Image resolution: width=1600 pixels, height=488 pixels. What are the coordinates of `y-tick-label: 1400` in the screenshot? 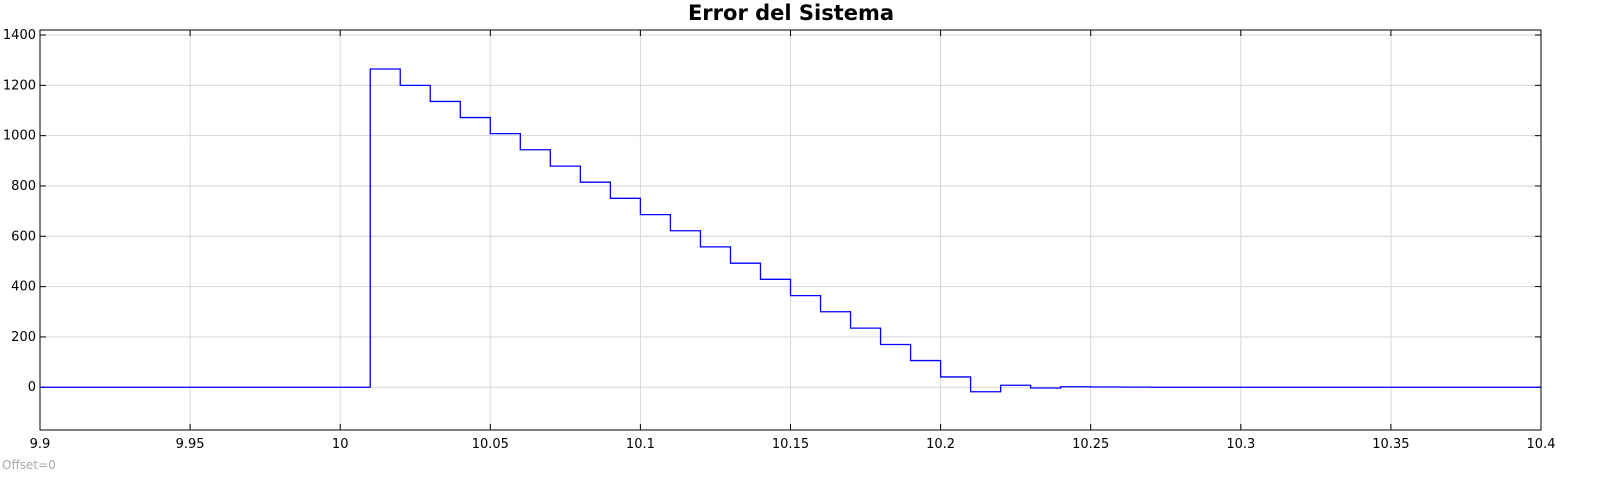 It's located at (19, 35).